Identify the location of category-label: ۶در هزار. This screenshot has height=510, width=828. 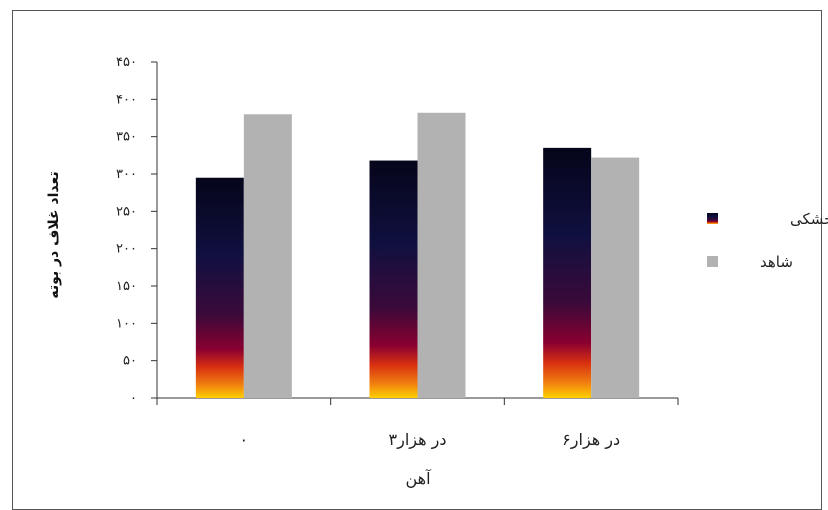
(591, 440).